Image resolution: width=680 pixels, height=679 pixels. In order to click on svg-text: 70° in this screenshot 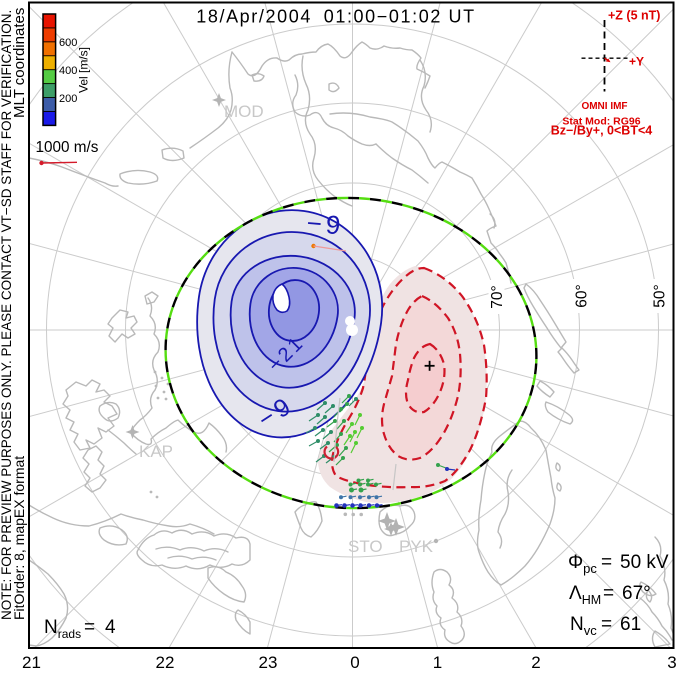, I will do `click(497, 296)`.